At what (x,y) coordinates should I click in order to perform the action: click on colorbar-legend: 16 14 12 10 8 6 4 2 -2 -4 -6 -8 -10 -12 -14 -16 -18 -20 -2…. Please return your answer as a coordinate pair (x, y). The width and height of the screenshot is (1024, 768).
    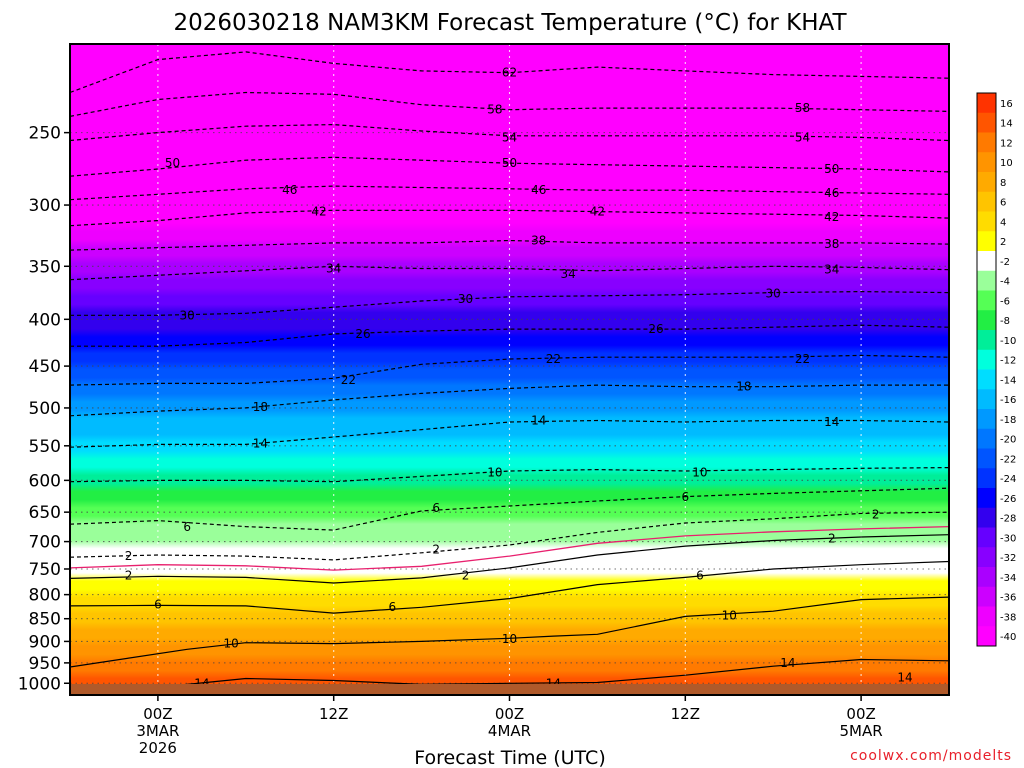
    Looking at the image, I should click on (996, 369).